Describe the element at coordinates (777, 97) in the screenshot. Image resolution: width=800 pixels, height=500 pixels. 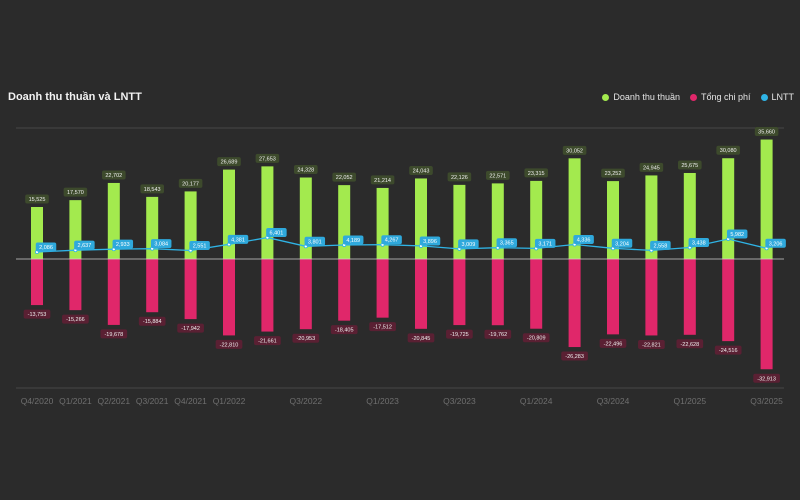
I see `legend-item-profit: LNTT` at that location.